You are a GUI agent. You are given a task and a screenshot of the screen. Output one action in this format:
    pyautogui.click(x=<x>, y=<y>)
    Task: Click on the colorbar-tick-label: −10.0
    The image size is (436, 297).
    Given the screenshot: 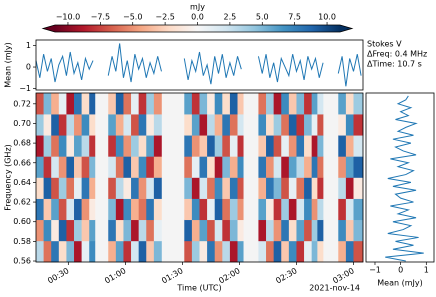 What is the action you would take?
    pyautogui.click(x=68, y=17)
    